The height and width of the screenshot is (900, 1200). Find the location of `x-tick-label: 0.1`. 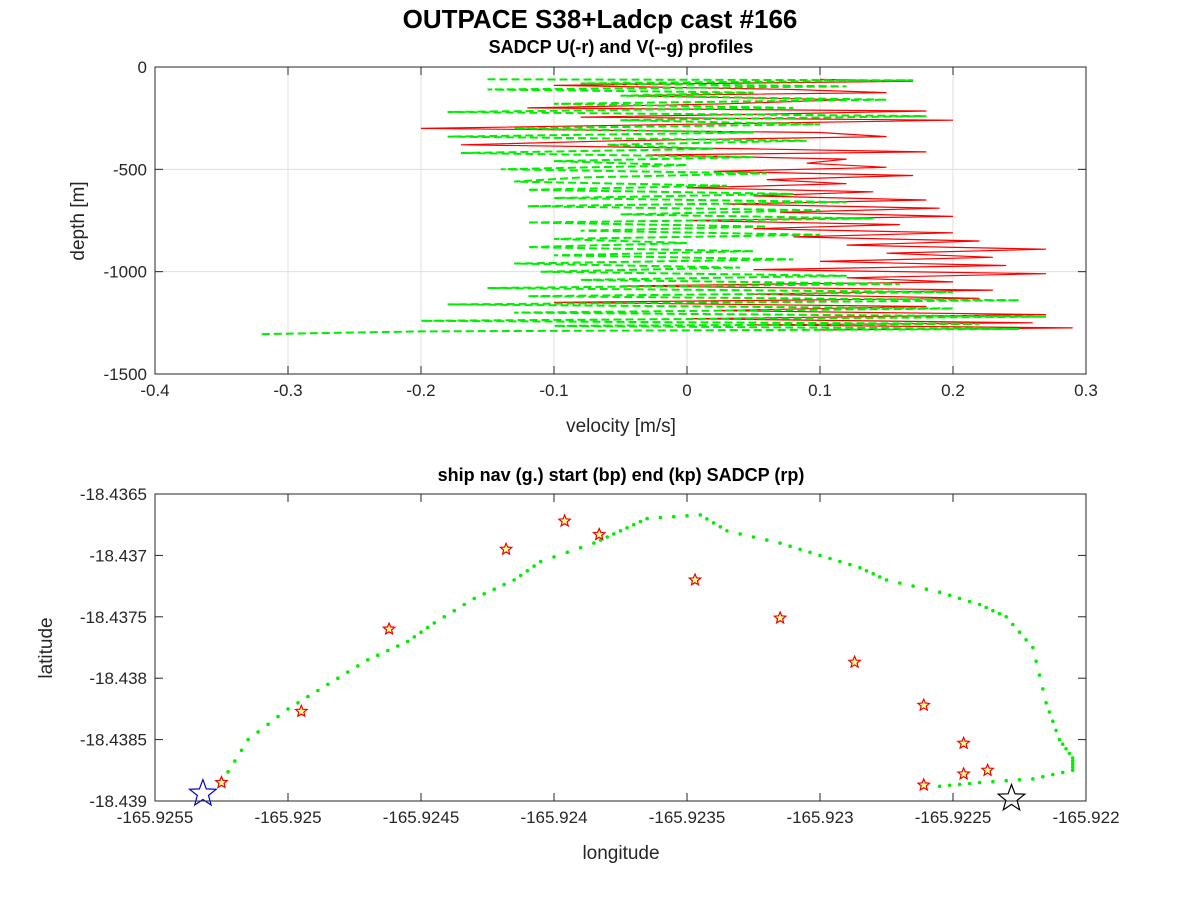

x-tick-label: 0.1 is located at coordinates (820, 390).